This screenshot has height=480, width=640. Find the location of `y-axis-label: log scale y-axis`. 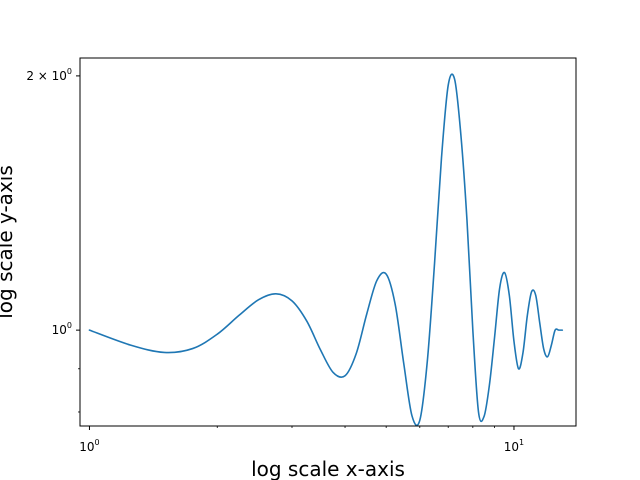

y-axis-label: log scale y-axis is located at coordinates (8, 242).